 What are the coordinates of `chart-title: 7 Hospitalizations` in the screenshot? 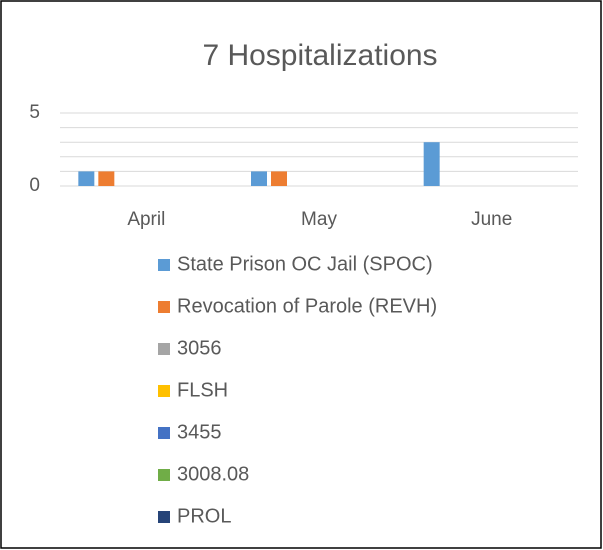 It's located at (319, 55).